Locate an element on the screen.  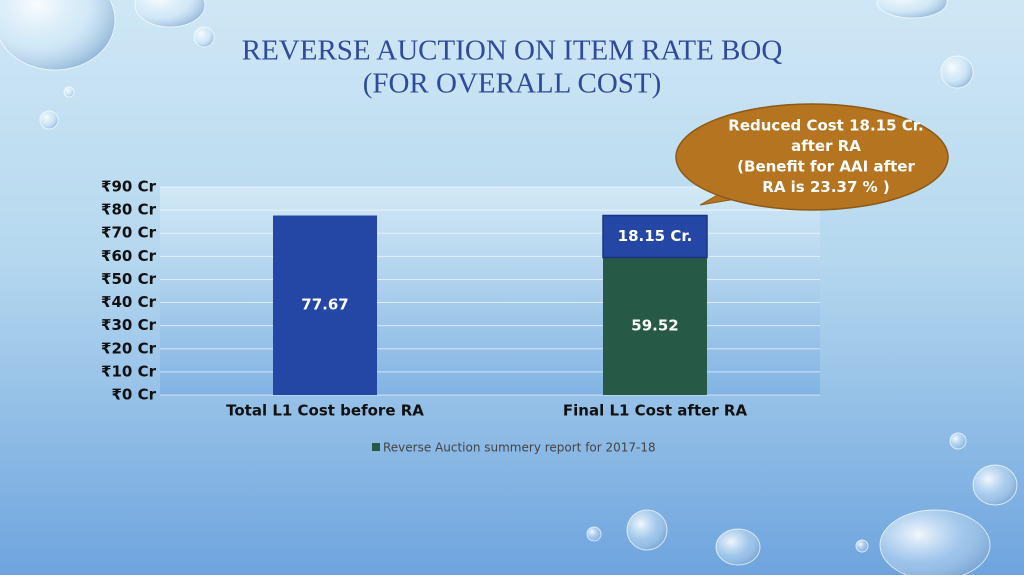
y-tick-label: ₹20 Cr is located at coordinates (129, 348).